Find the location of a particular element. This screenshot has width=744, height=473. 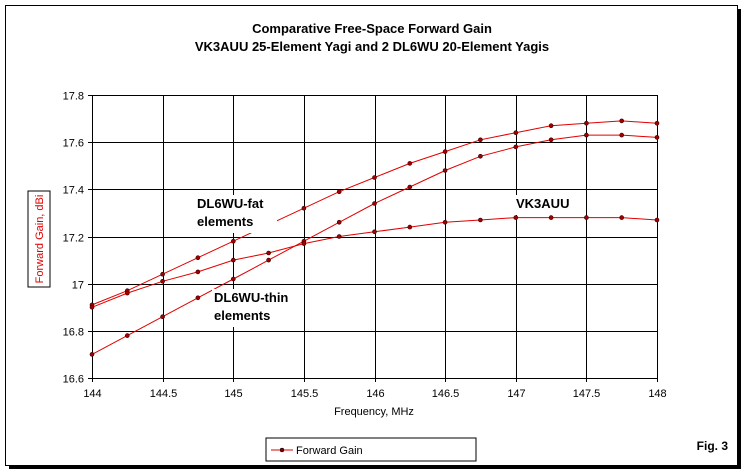

x-tick-label: 146 is located at coordinates (375, 394).